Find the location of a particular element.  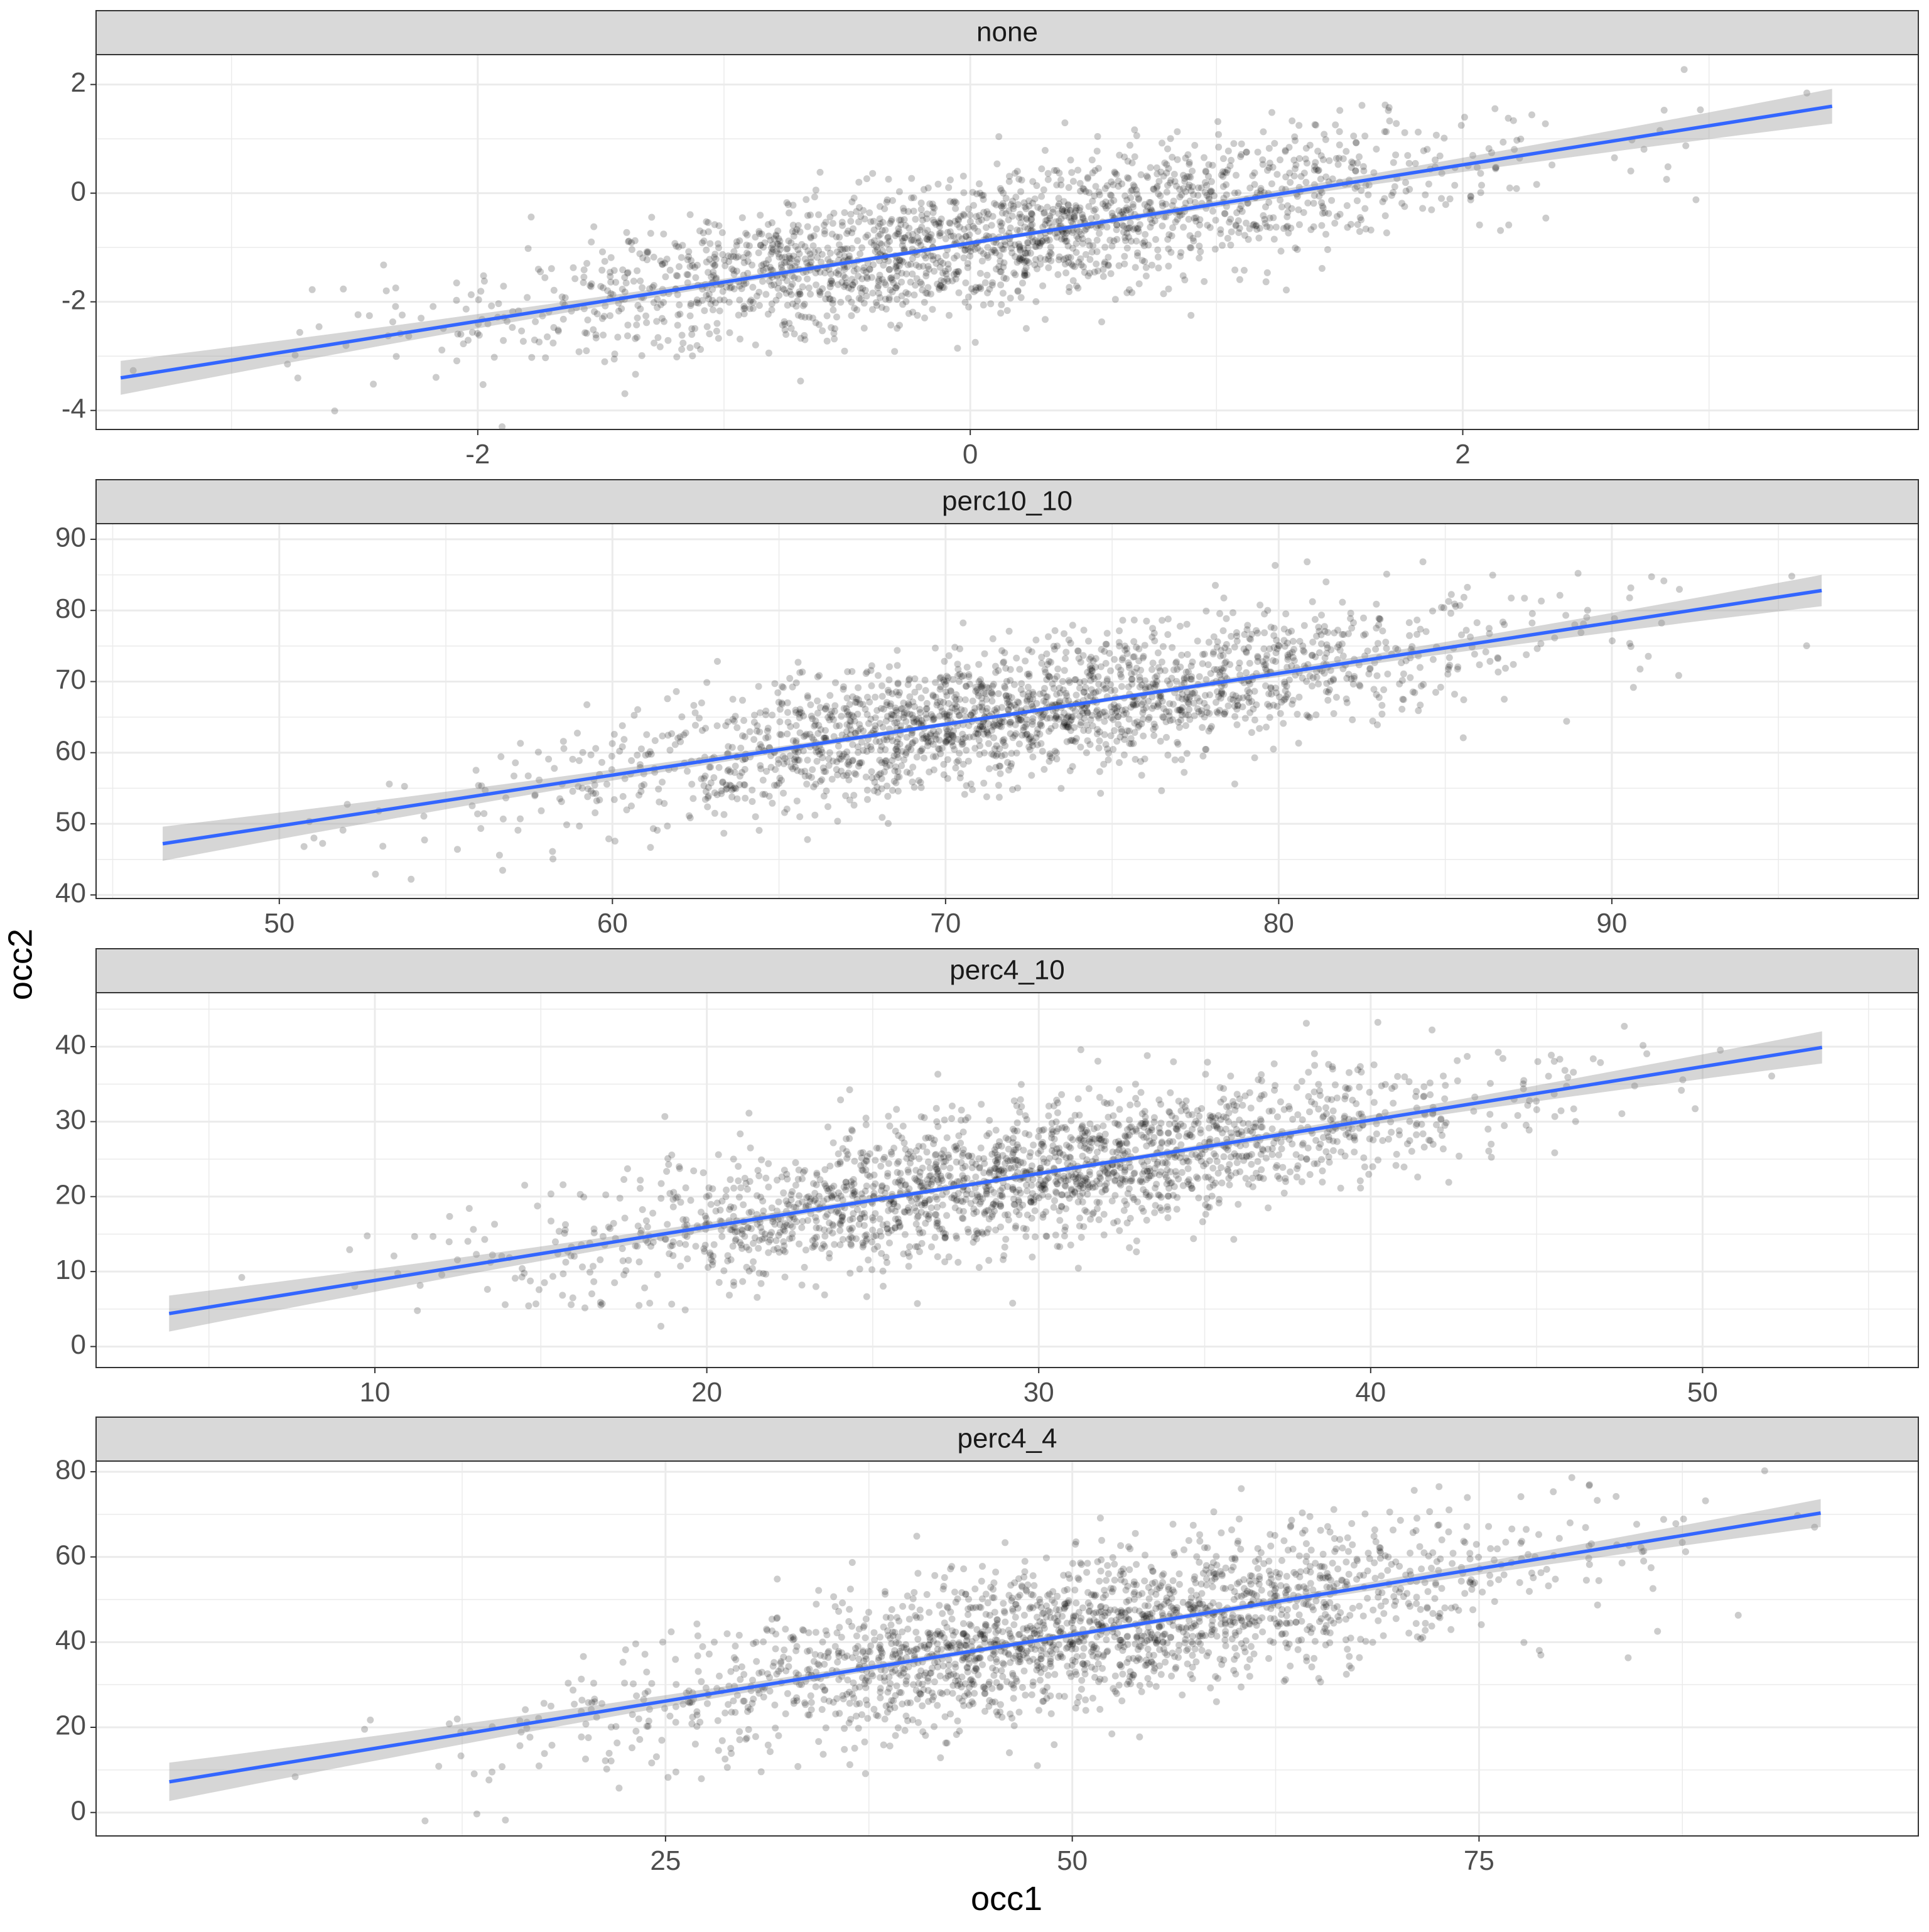

facet-strip-label: none is located at coordinates (1007, 32).